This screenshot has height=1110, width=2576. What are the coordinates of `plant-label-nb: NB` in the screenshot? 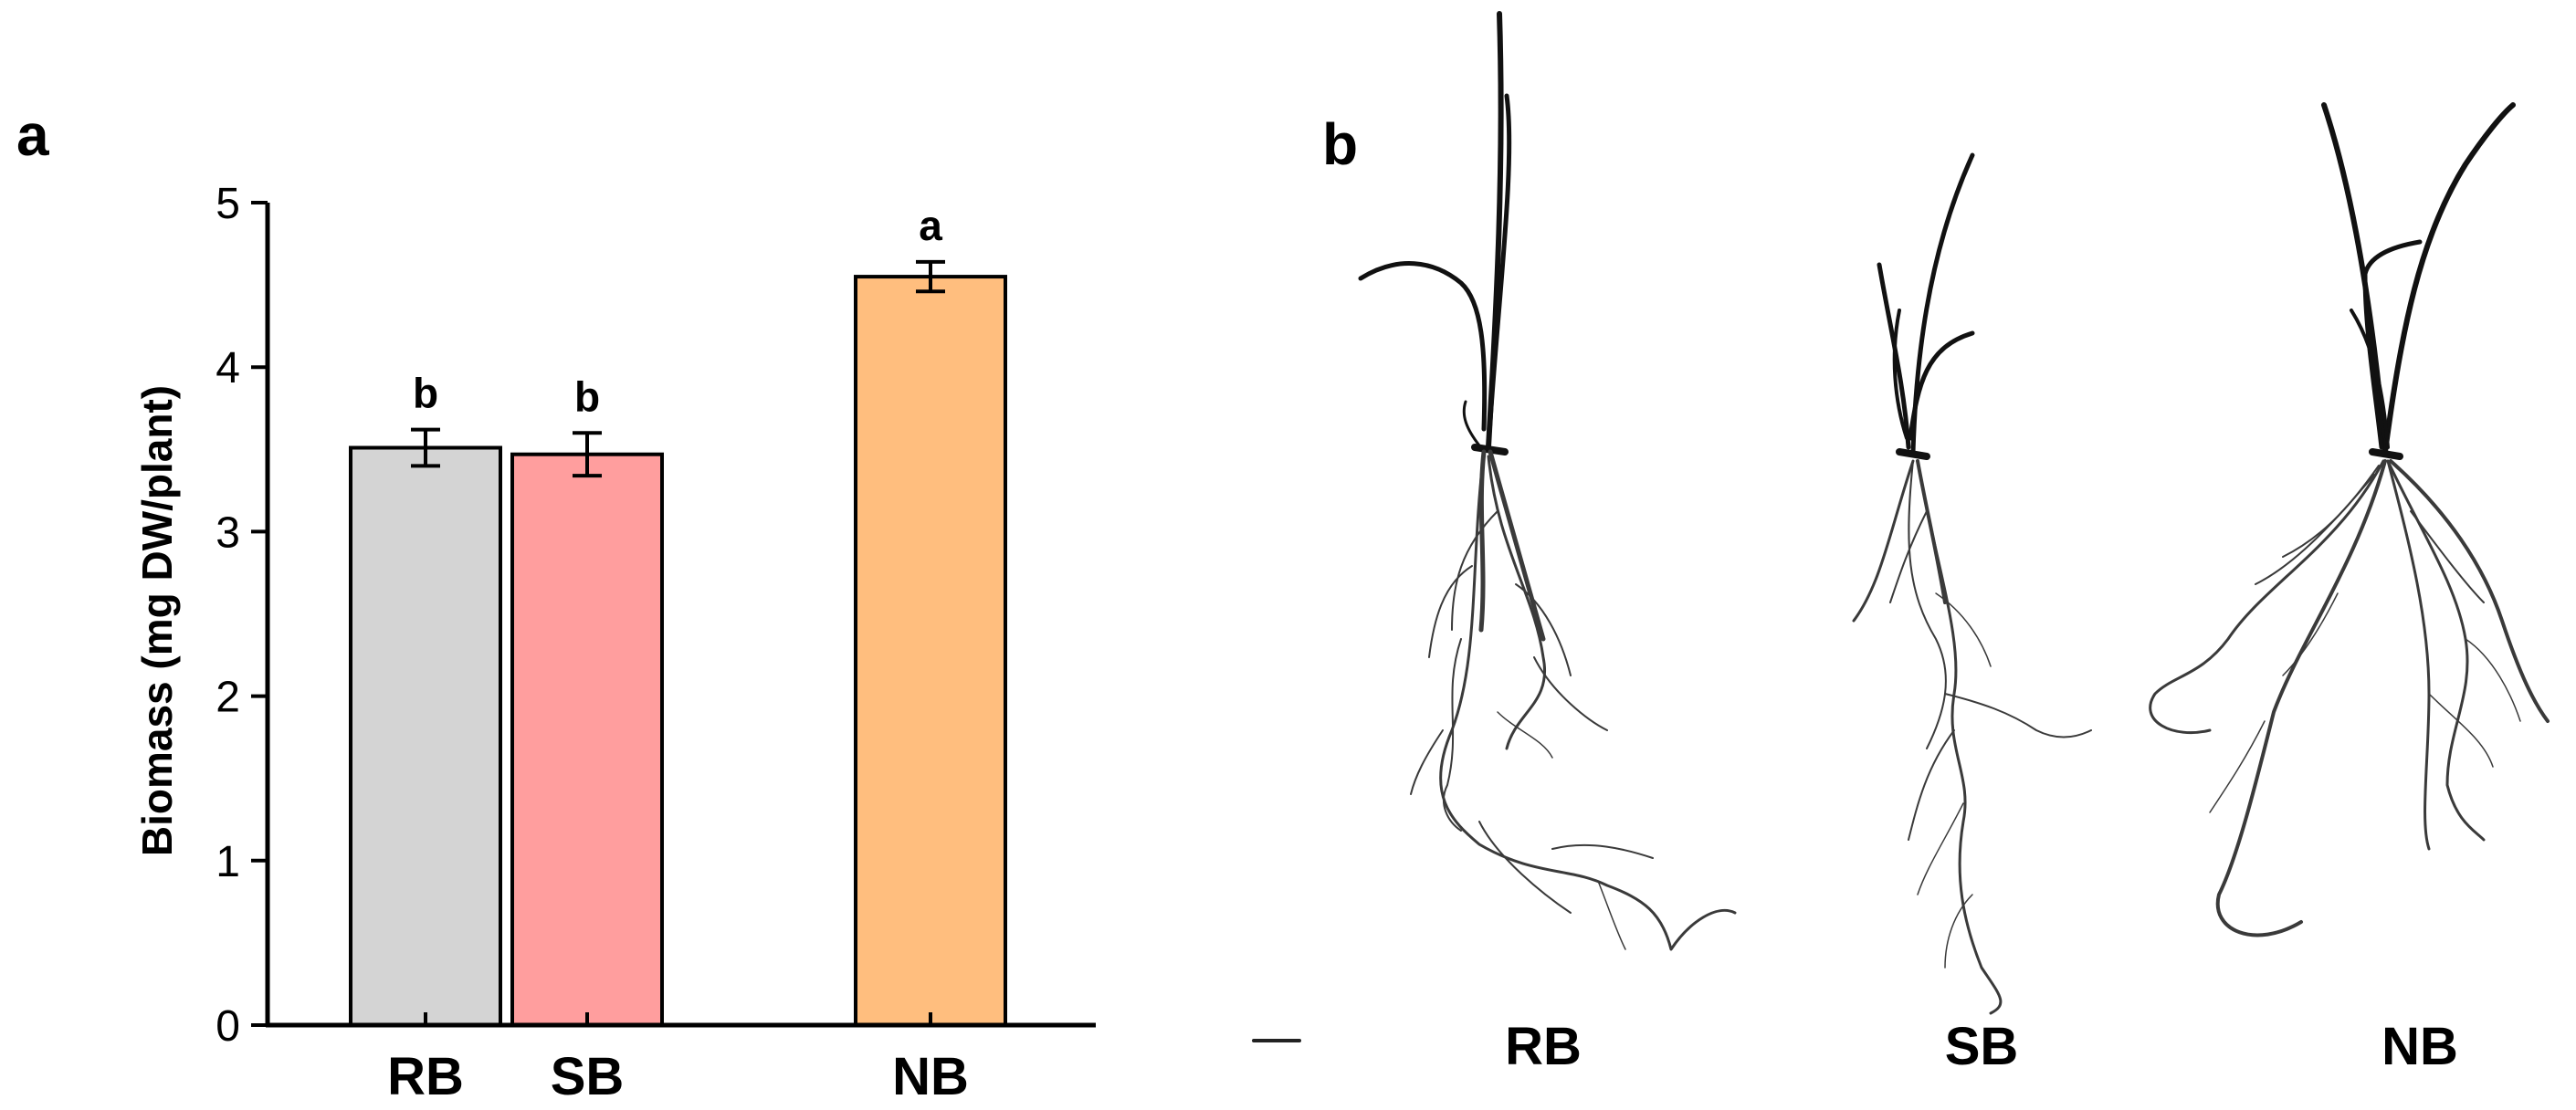 It's located at (2419, 1046).